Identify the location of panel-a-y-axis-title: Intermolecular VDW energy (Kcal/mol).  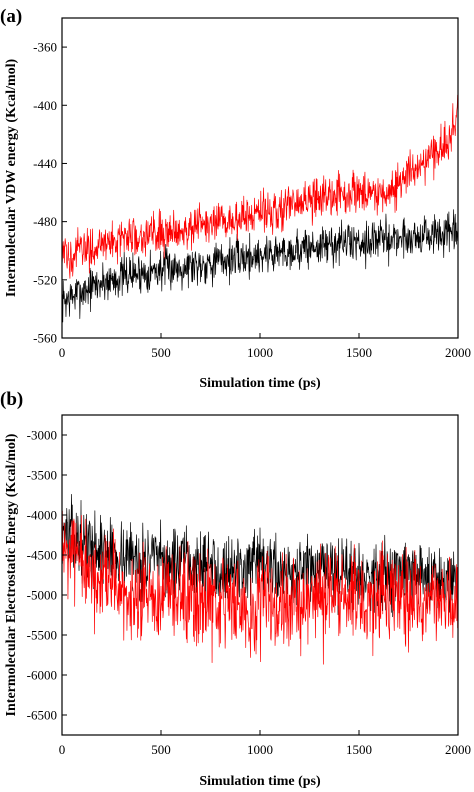
(11, 177).